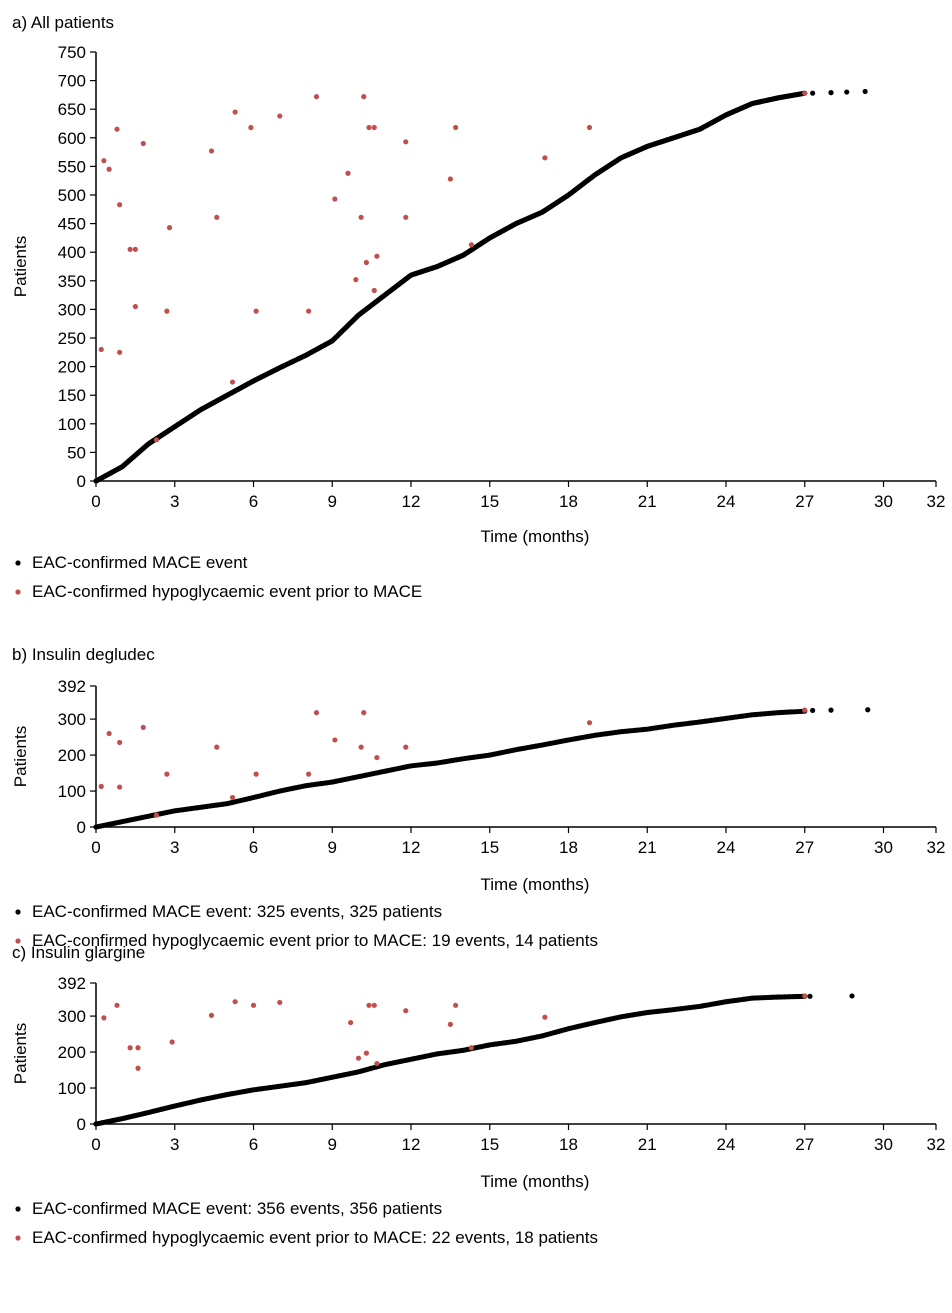 Image resolution: width=952 pixels, height=1313 pixels. What do you see at coordinates (72, 719) in the screenshot?
I see `y-tick-label: 300` at bounding box center [72, 719].